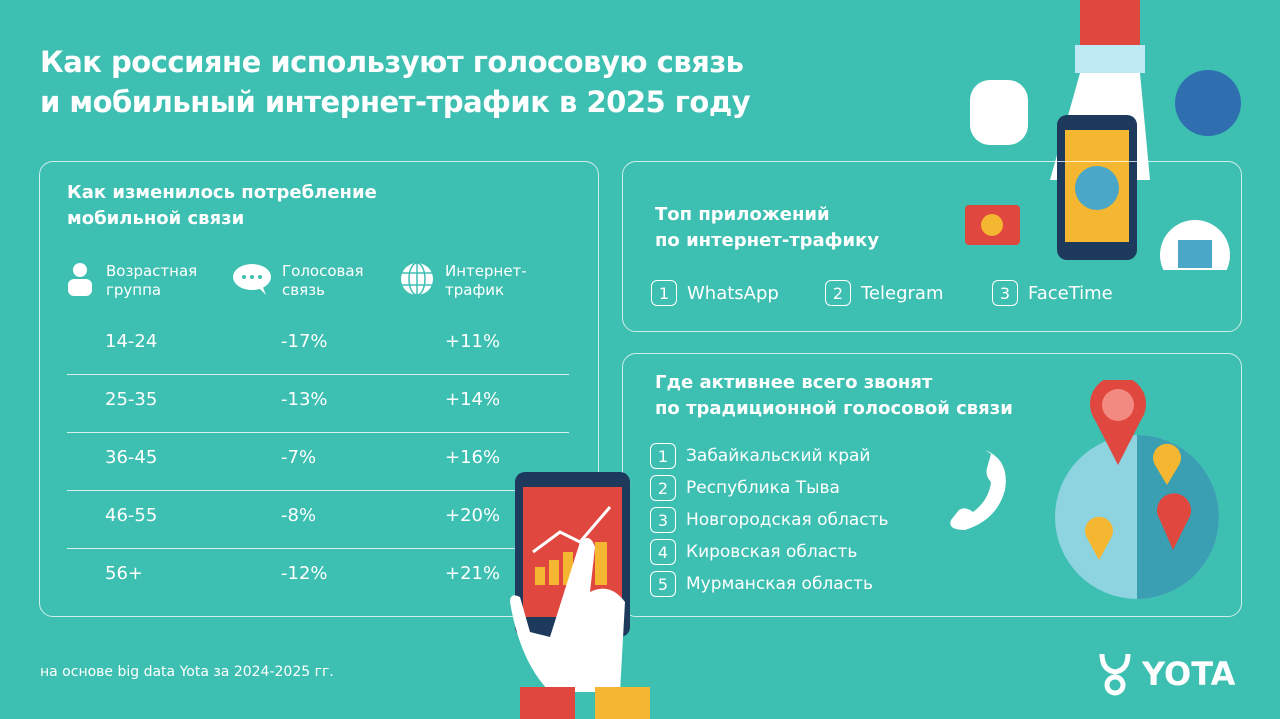 The height and width of the screenshot is (719, 1280). I want to click on region-name: Мурманская область, so click(779, 584).